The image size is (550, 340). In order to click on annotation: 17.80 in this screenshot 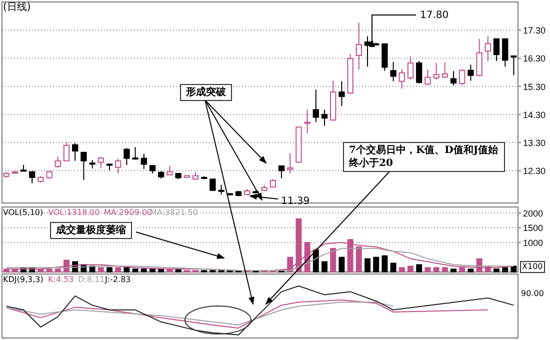, I will do `click(434, 15)`.